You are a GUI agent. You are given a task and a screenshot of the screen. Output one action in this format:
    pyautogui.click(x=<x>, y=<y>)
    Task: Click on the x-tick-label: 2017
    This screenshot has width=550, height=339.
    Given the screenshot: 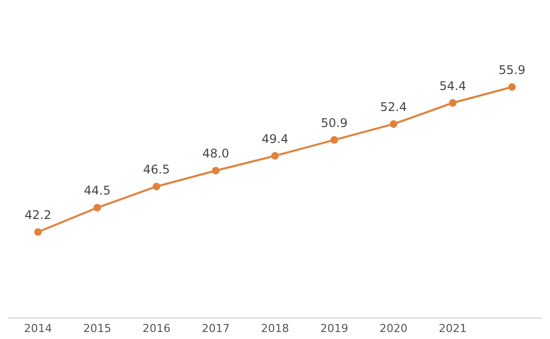 What is the action you would take?
    pyautogui.click(x=216, y=328)
    